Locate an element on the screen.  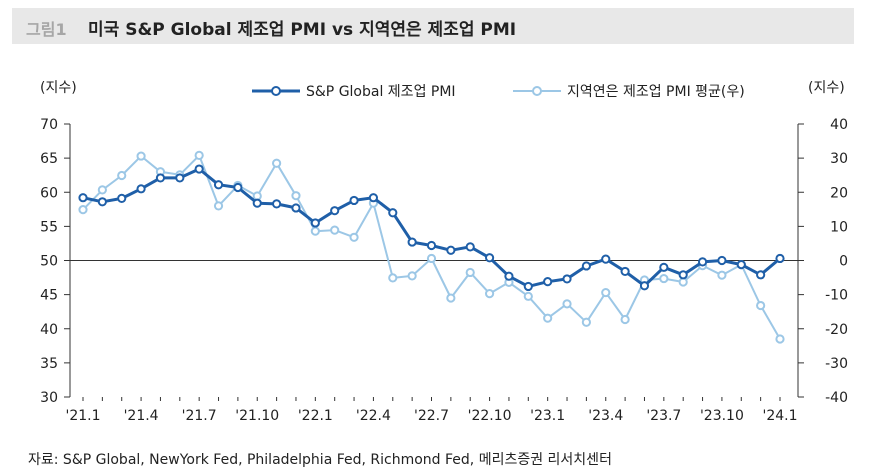
left-tick-label: 50 is located at coordinates (49, 262).